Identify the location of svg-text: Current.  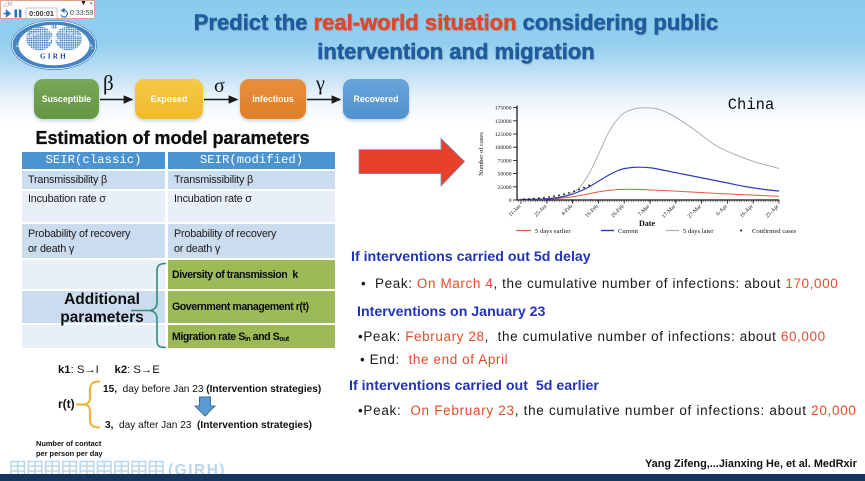
(628, 231).